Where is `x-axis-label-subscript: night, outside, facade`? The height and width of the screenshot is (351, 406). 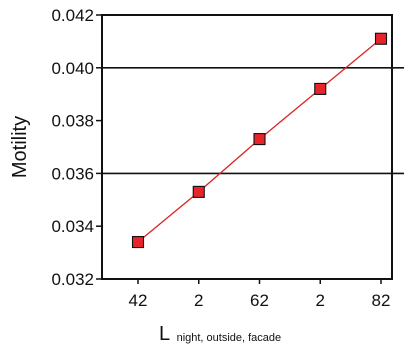
x-axis-label-subscript: night, outside, facade is located at coordinates (229, 338).